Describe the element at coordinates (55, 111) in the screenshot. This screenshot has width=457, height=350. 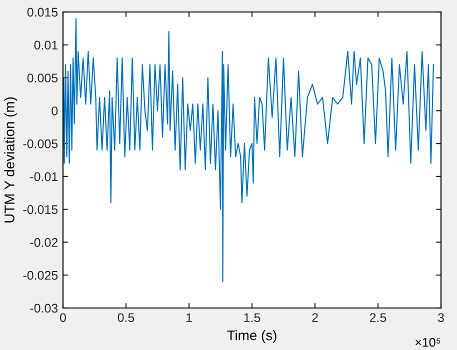
I see `y-tick-label: 0` at that location.